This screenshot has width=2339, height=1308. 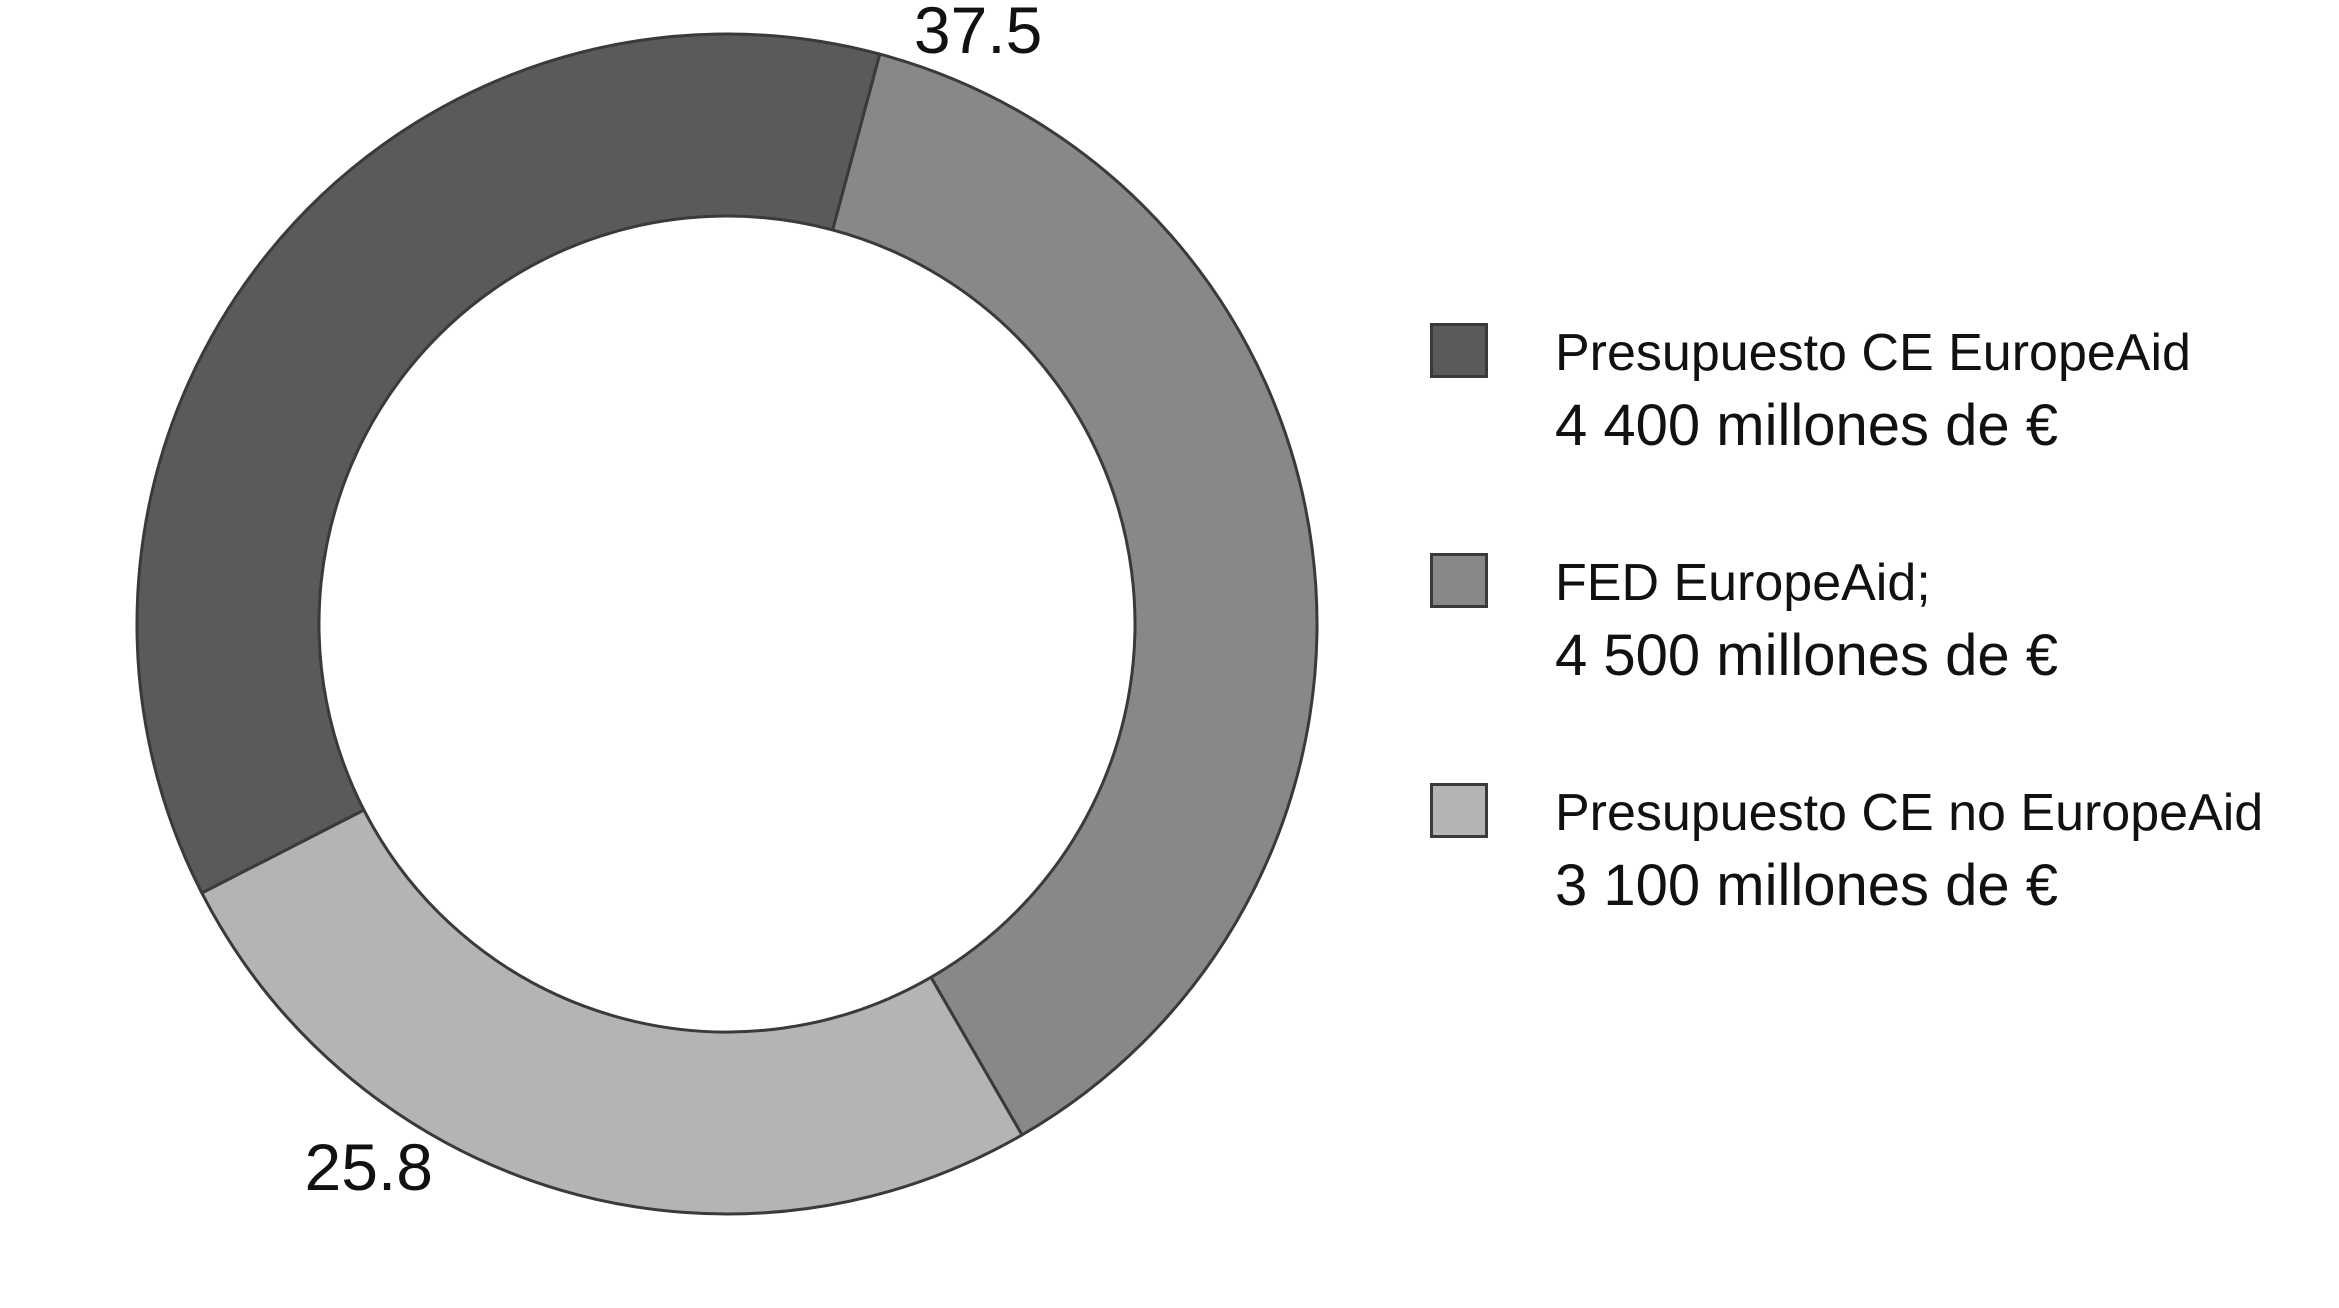 What do you see at coordinates (1909, 813) in the screenshot?
I see `legend-label-presupuesto-ce-no-europeaid: Presupuesto CE no EuropeAid` at bounding box center [1909, 813].